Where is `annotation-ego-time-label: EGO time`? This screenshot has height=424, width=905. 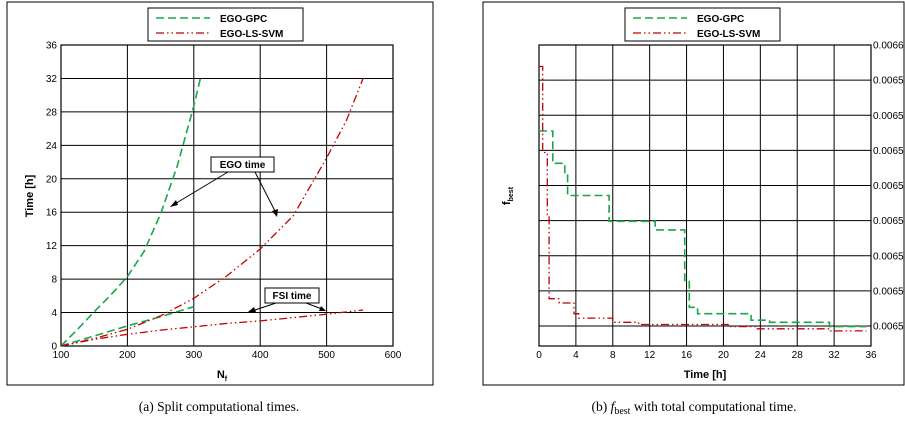 annotation-ego-time-label: EGO time is located at coordinates (243, 165).